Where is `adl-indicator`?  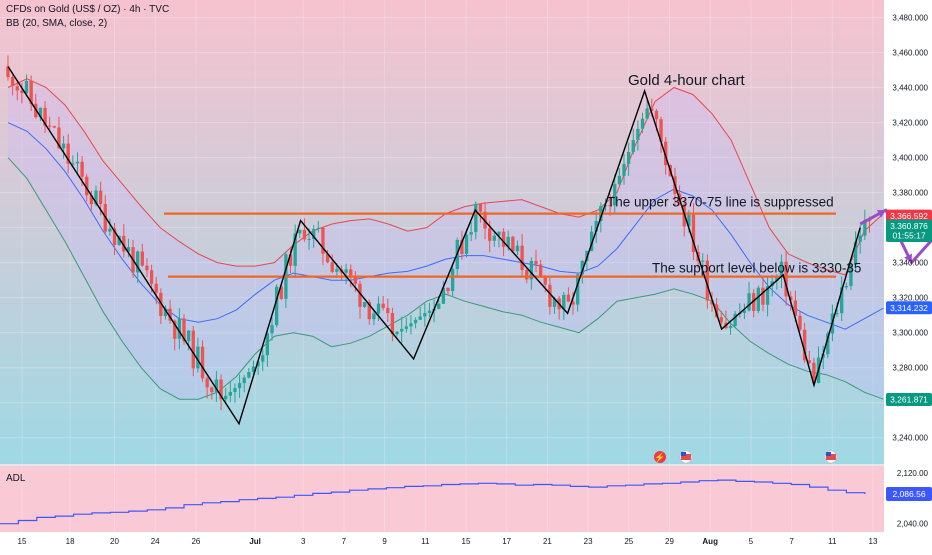 adl-indicator is located at coordinates (433, 502).